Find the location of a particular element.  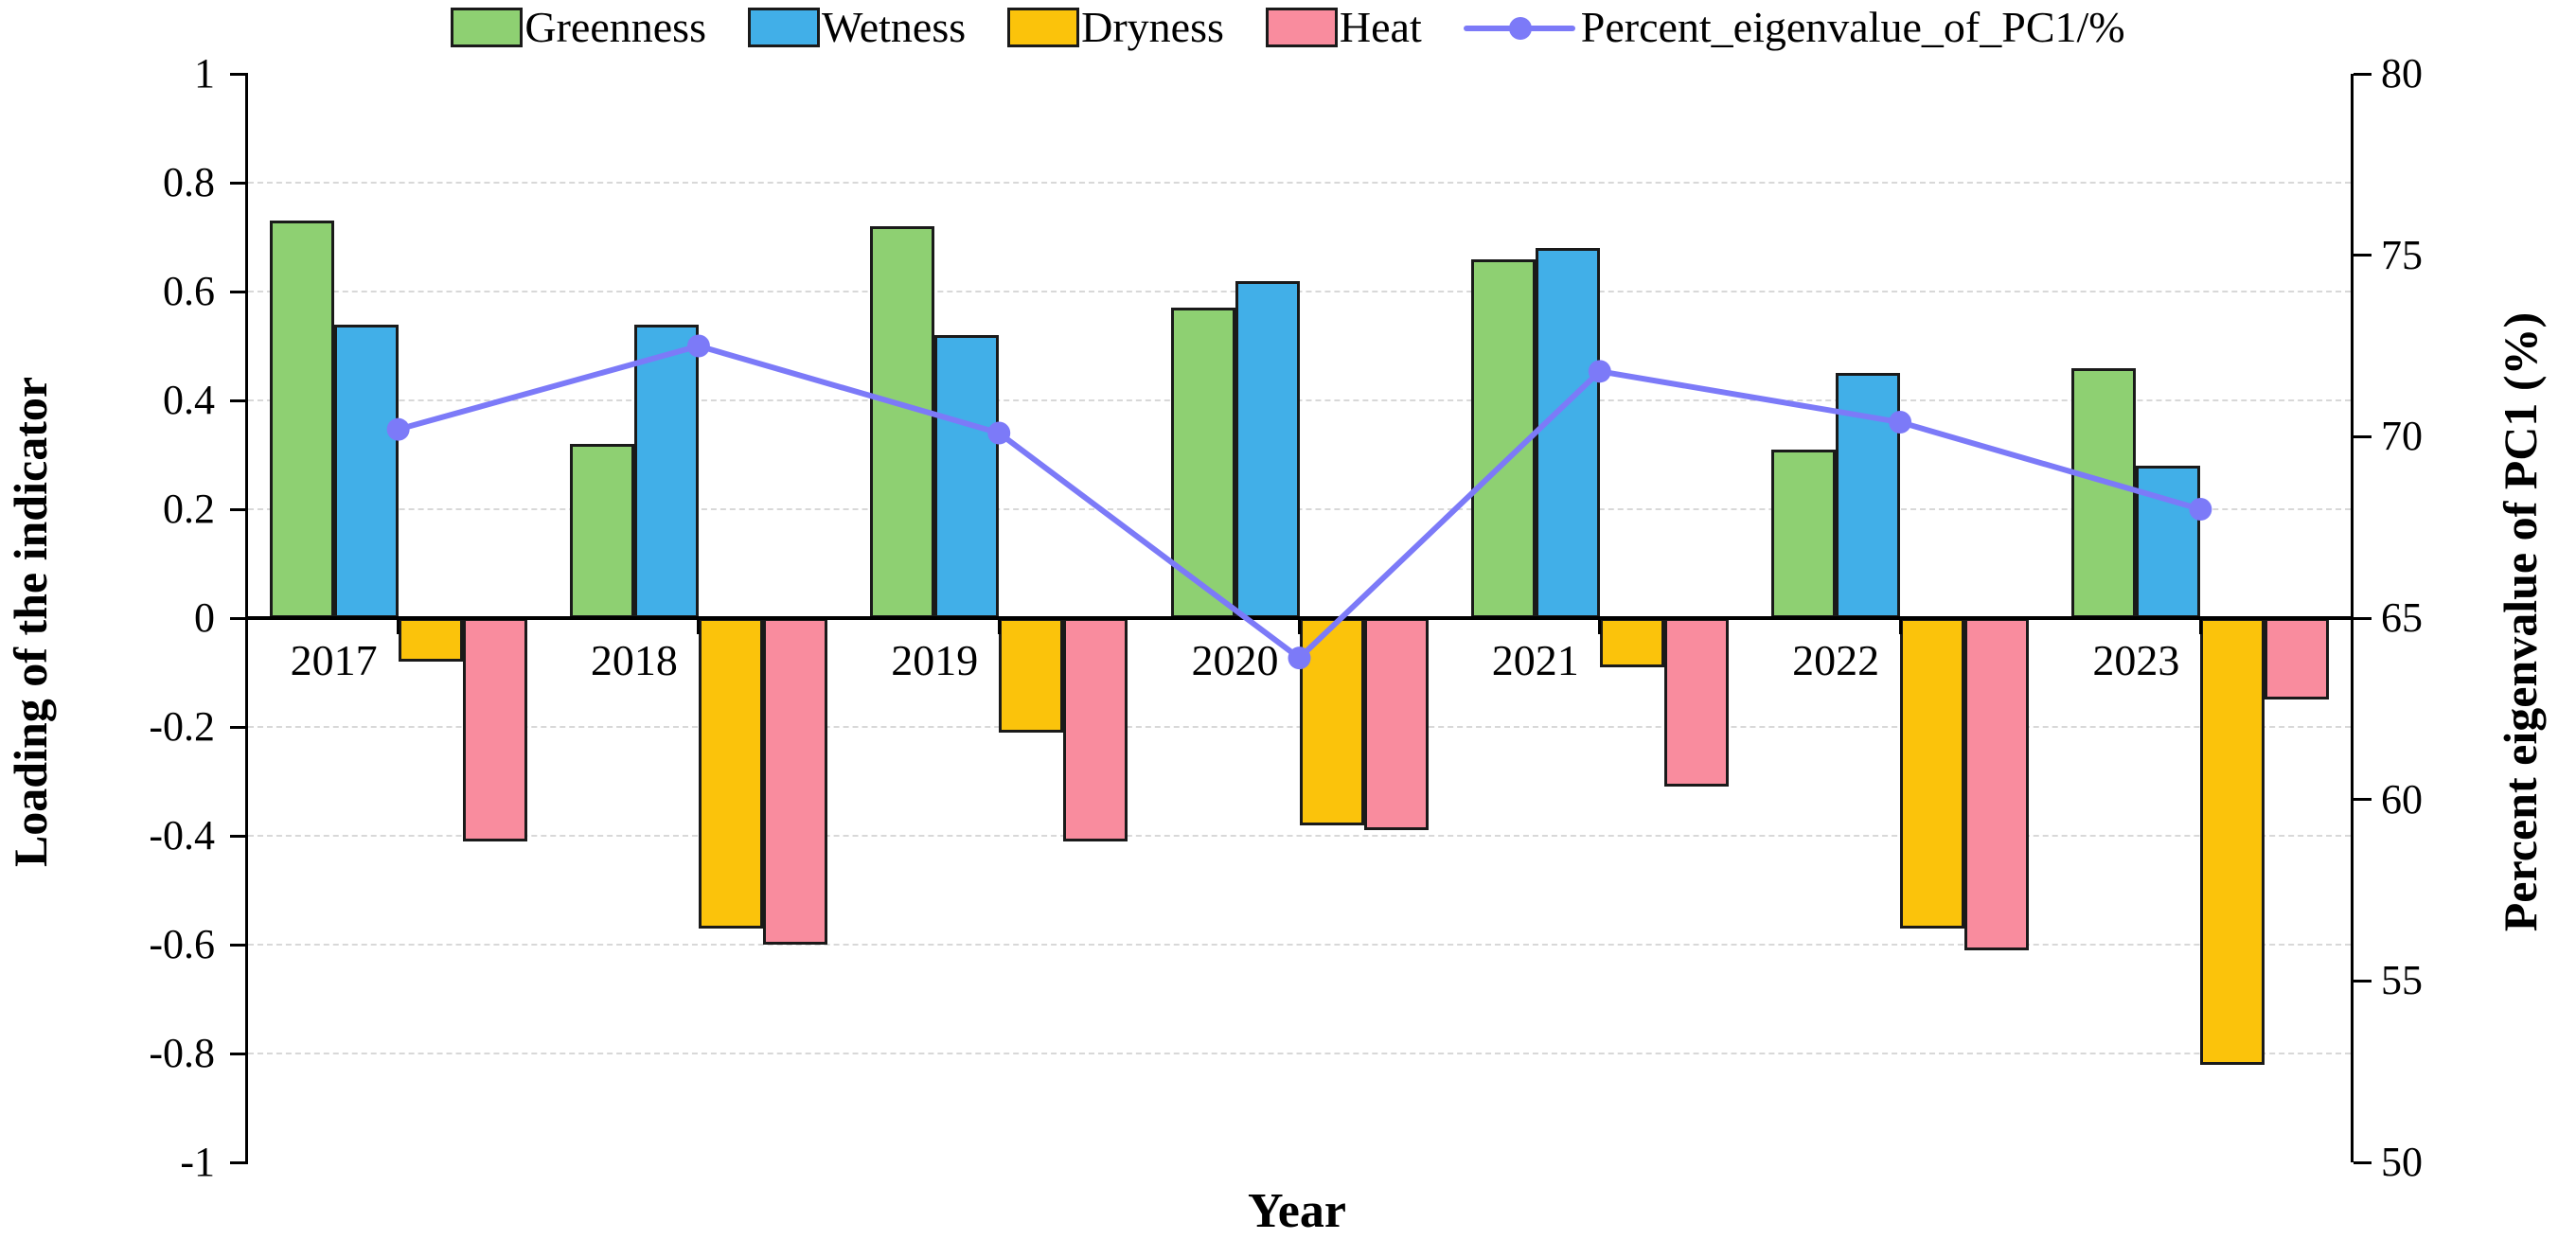

bar-greenness-2023 is located at coordinates (2104, 492).